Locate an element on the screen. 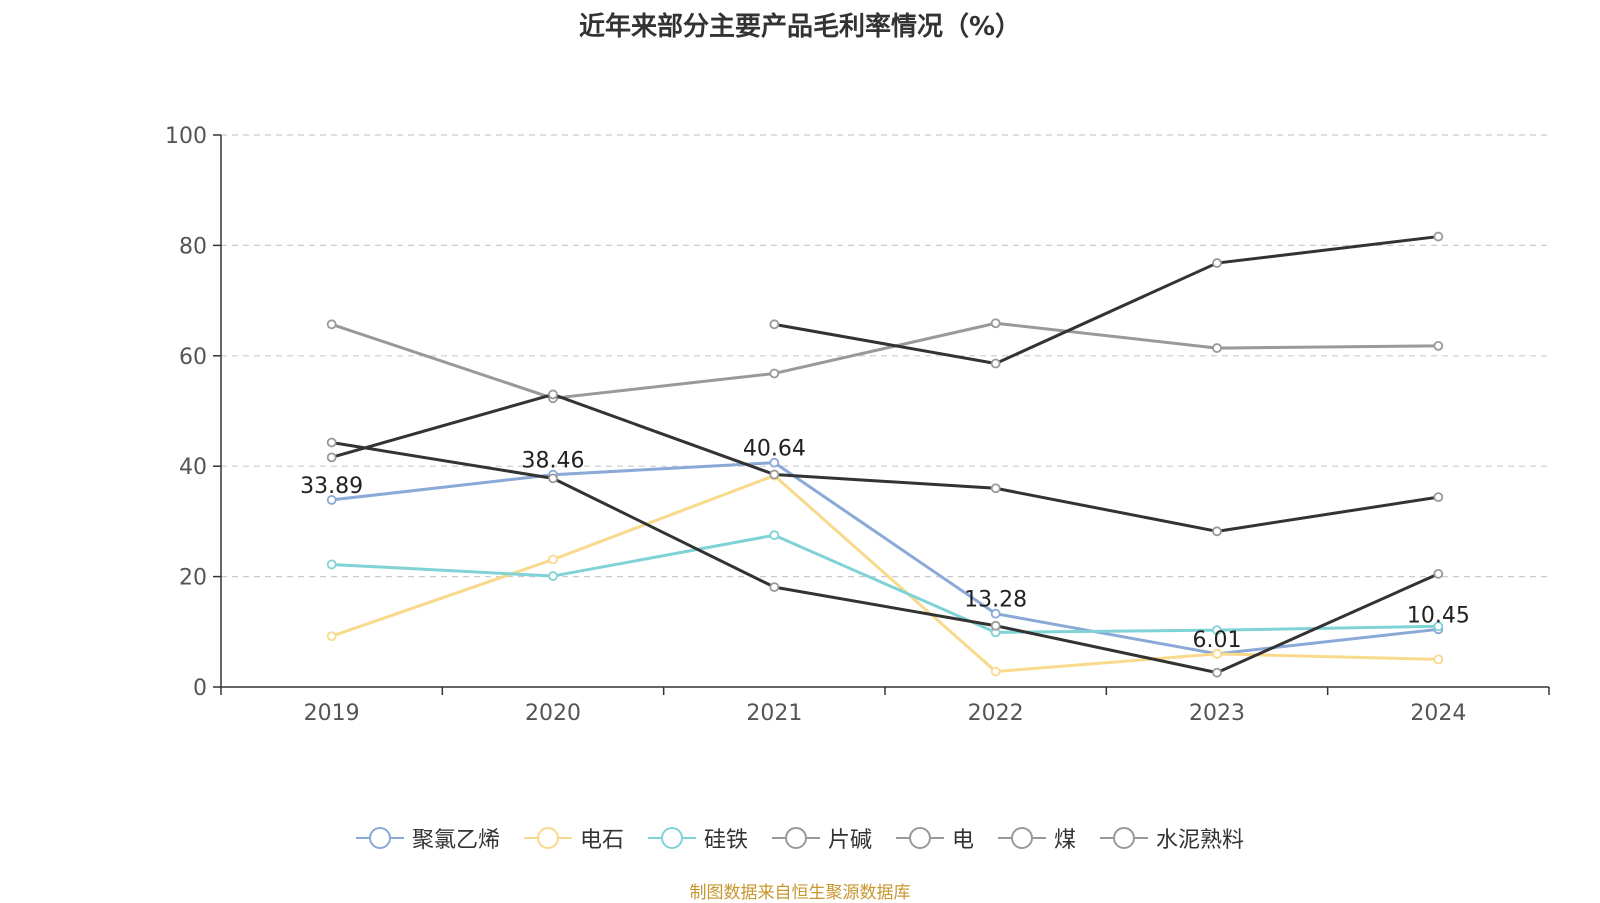  y-tick-label: 60 is located at coordinates (193, 357).